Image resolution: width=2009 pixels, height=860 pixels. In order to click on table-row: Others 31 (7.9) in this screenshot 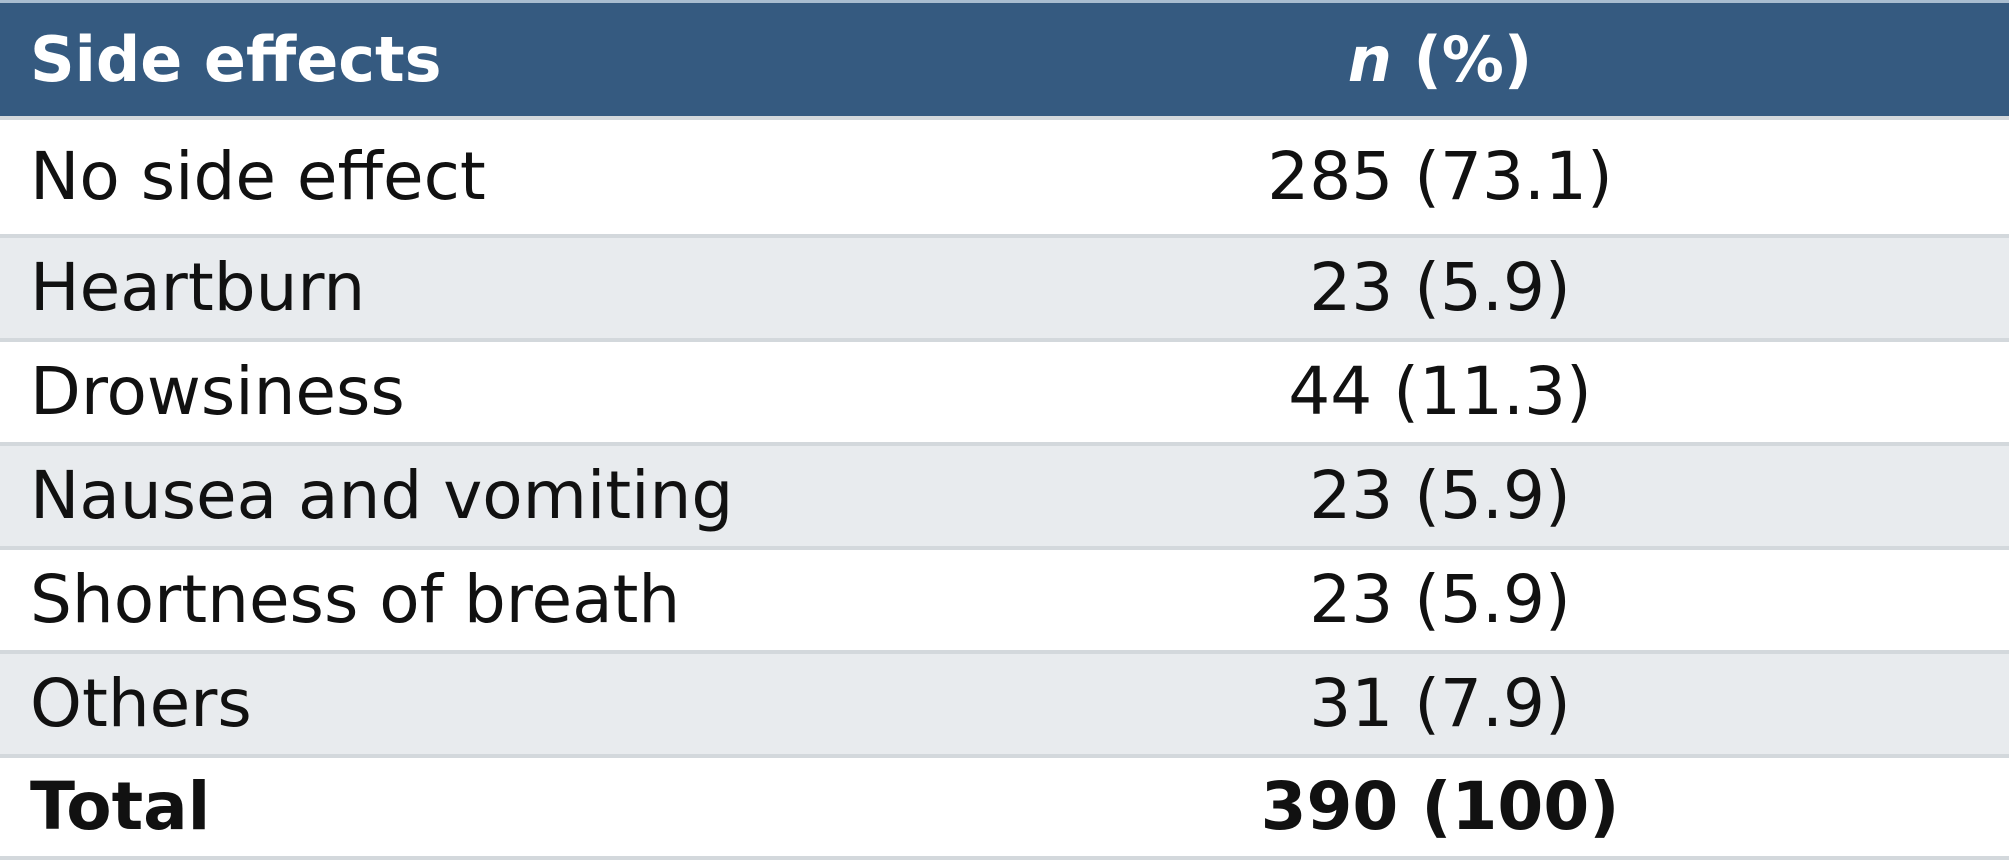, I will do `click(1004, 702)`.